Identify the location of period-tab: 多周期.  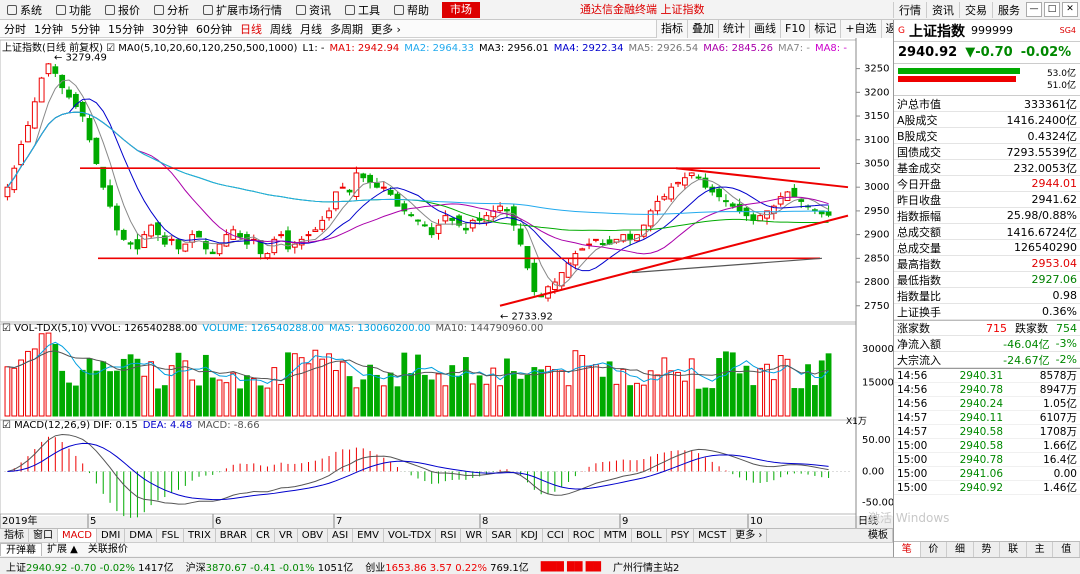
(346, 29).